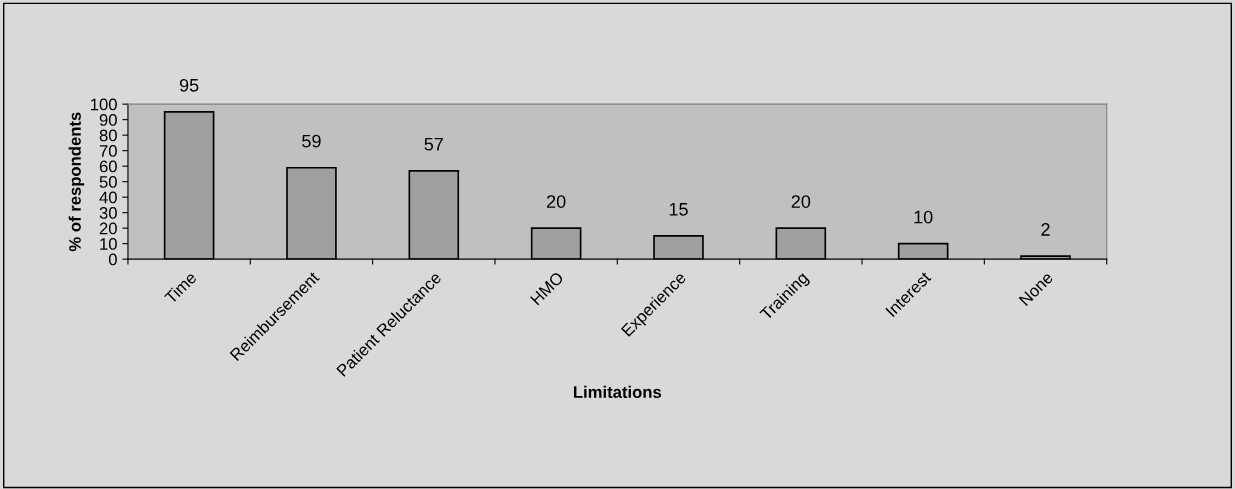  What do you see at coordinates (108, 151) in the screenshot?
I see `y-tick-label: 70` at bounding box center [108, 151].